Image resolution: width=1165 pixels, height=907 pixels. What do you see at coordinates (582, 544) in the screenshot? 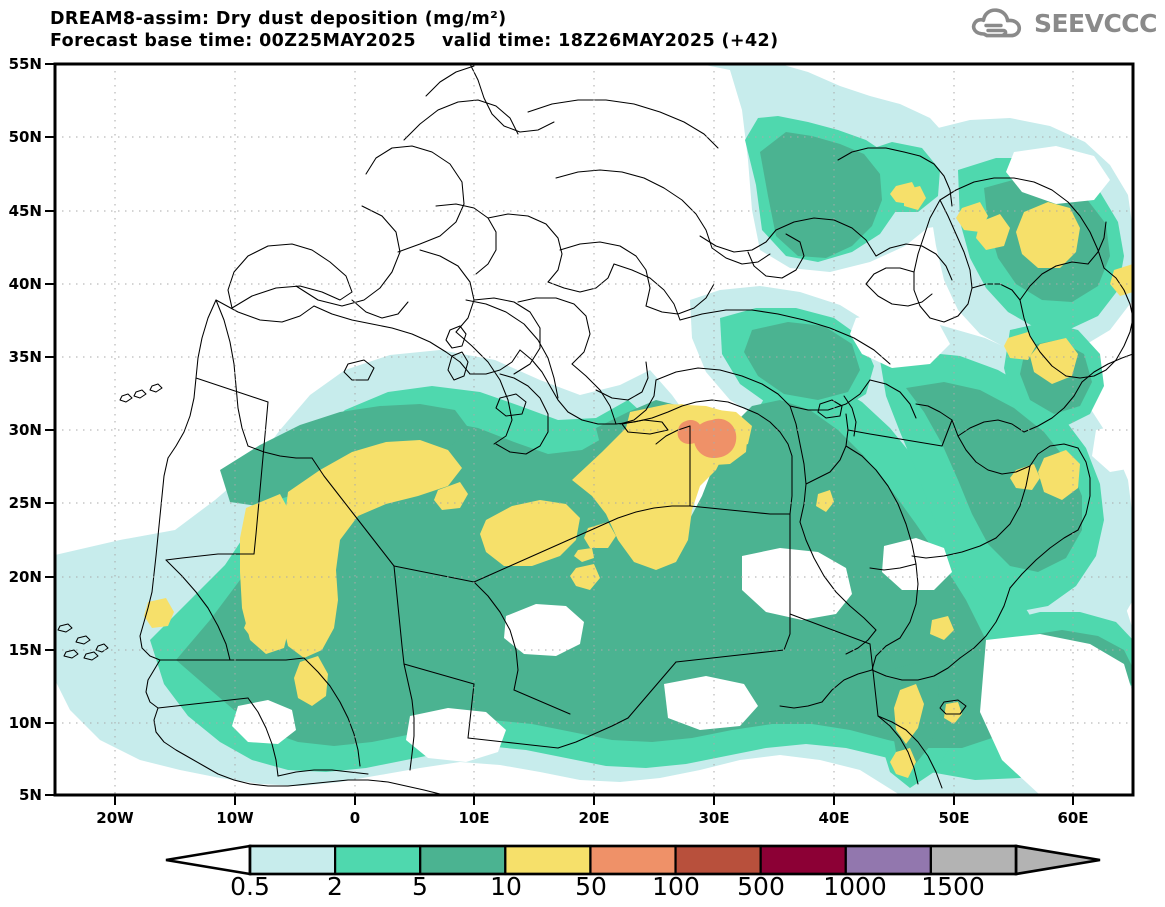
I see `border-algeria-niger-libya` at bounding box center [582, 544].